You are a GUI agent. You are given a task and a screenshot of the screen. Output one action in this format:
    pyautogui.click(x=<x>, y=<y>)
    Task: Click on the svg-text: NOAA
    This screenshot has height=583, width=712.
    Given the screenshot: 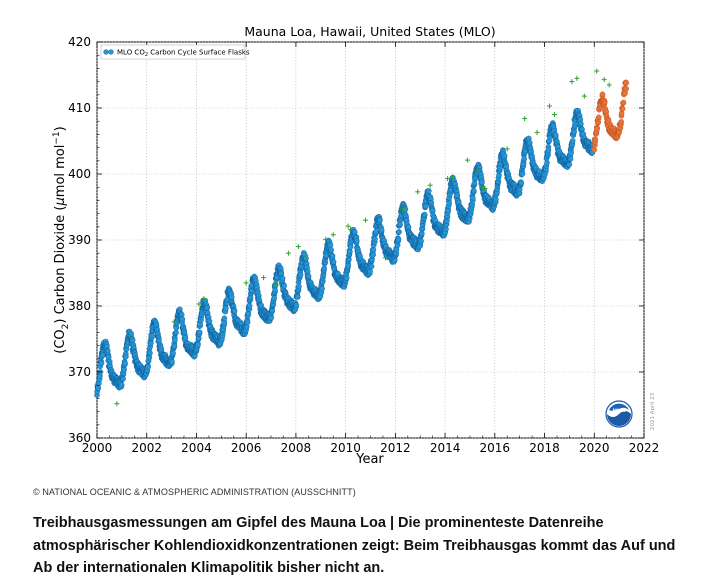 What is the action you would take?
    pyautogui.click(x=620, y=410)
    